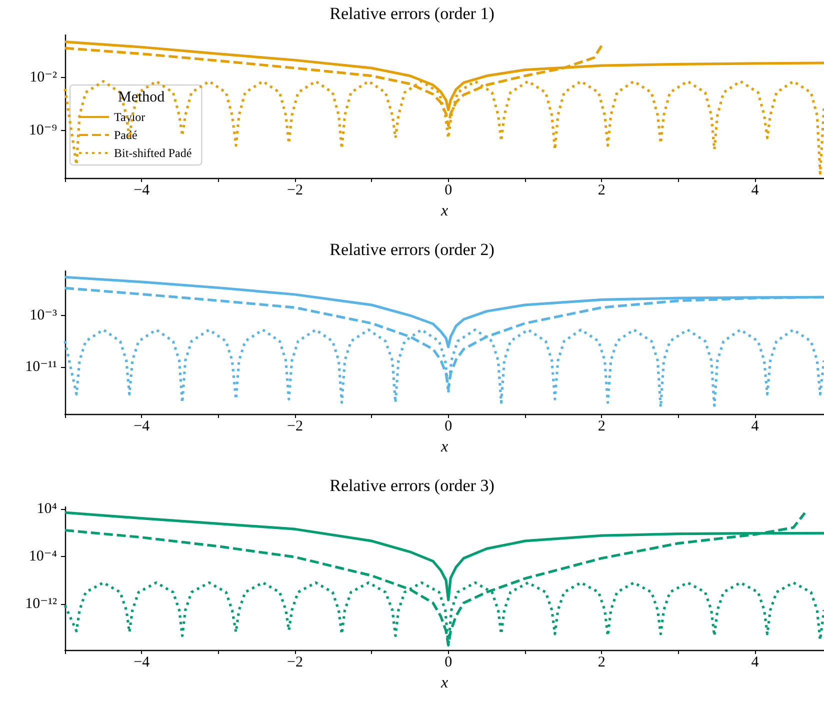  What do you see at coordinates (44, 77) in the screenshot?
I see `y-tick-label: 10⁻²` at bounding box center [44, 77].